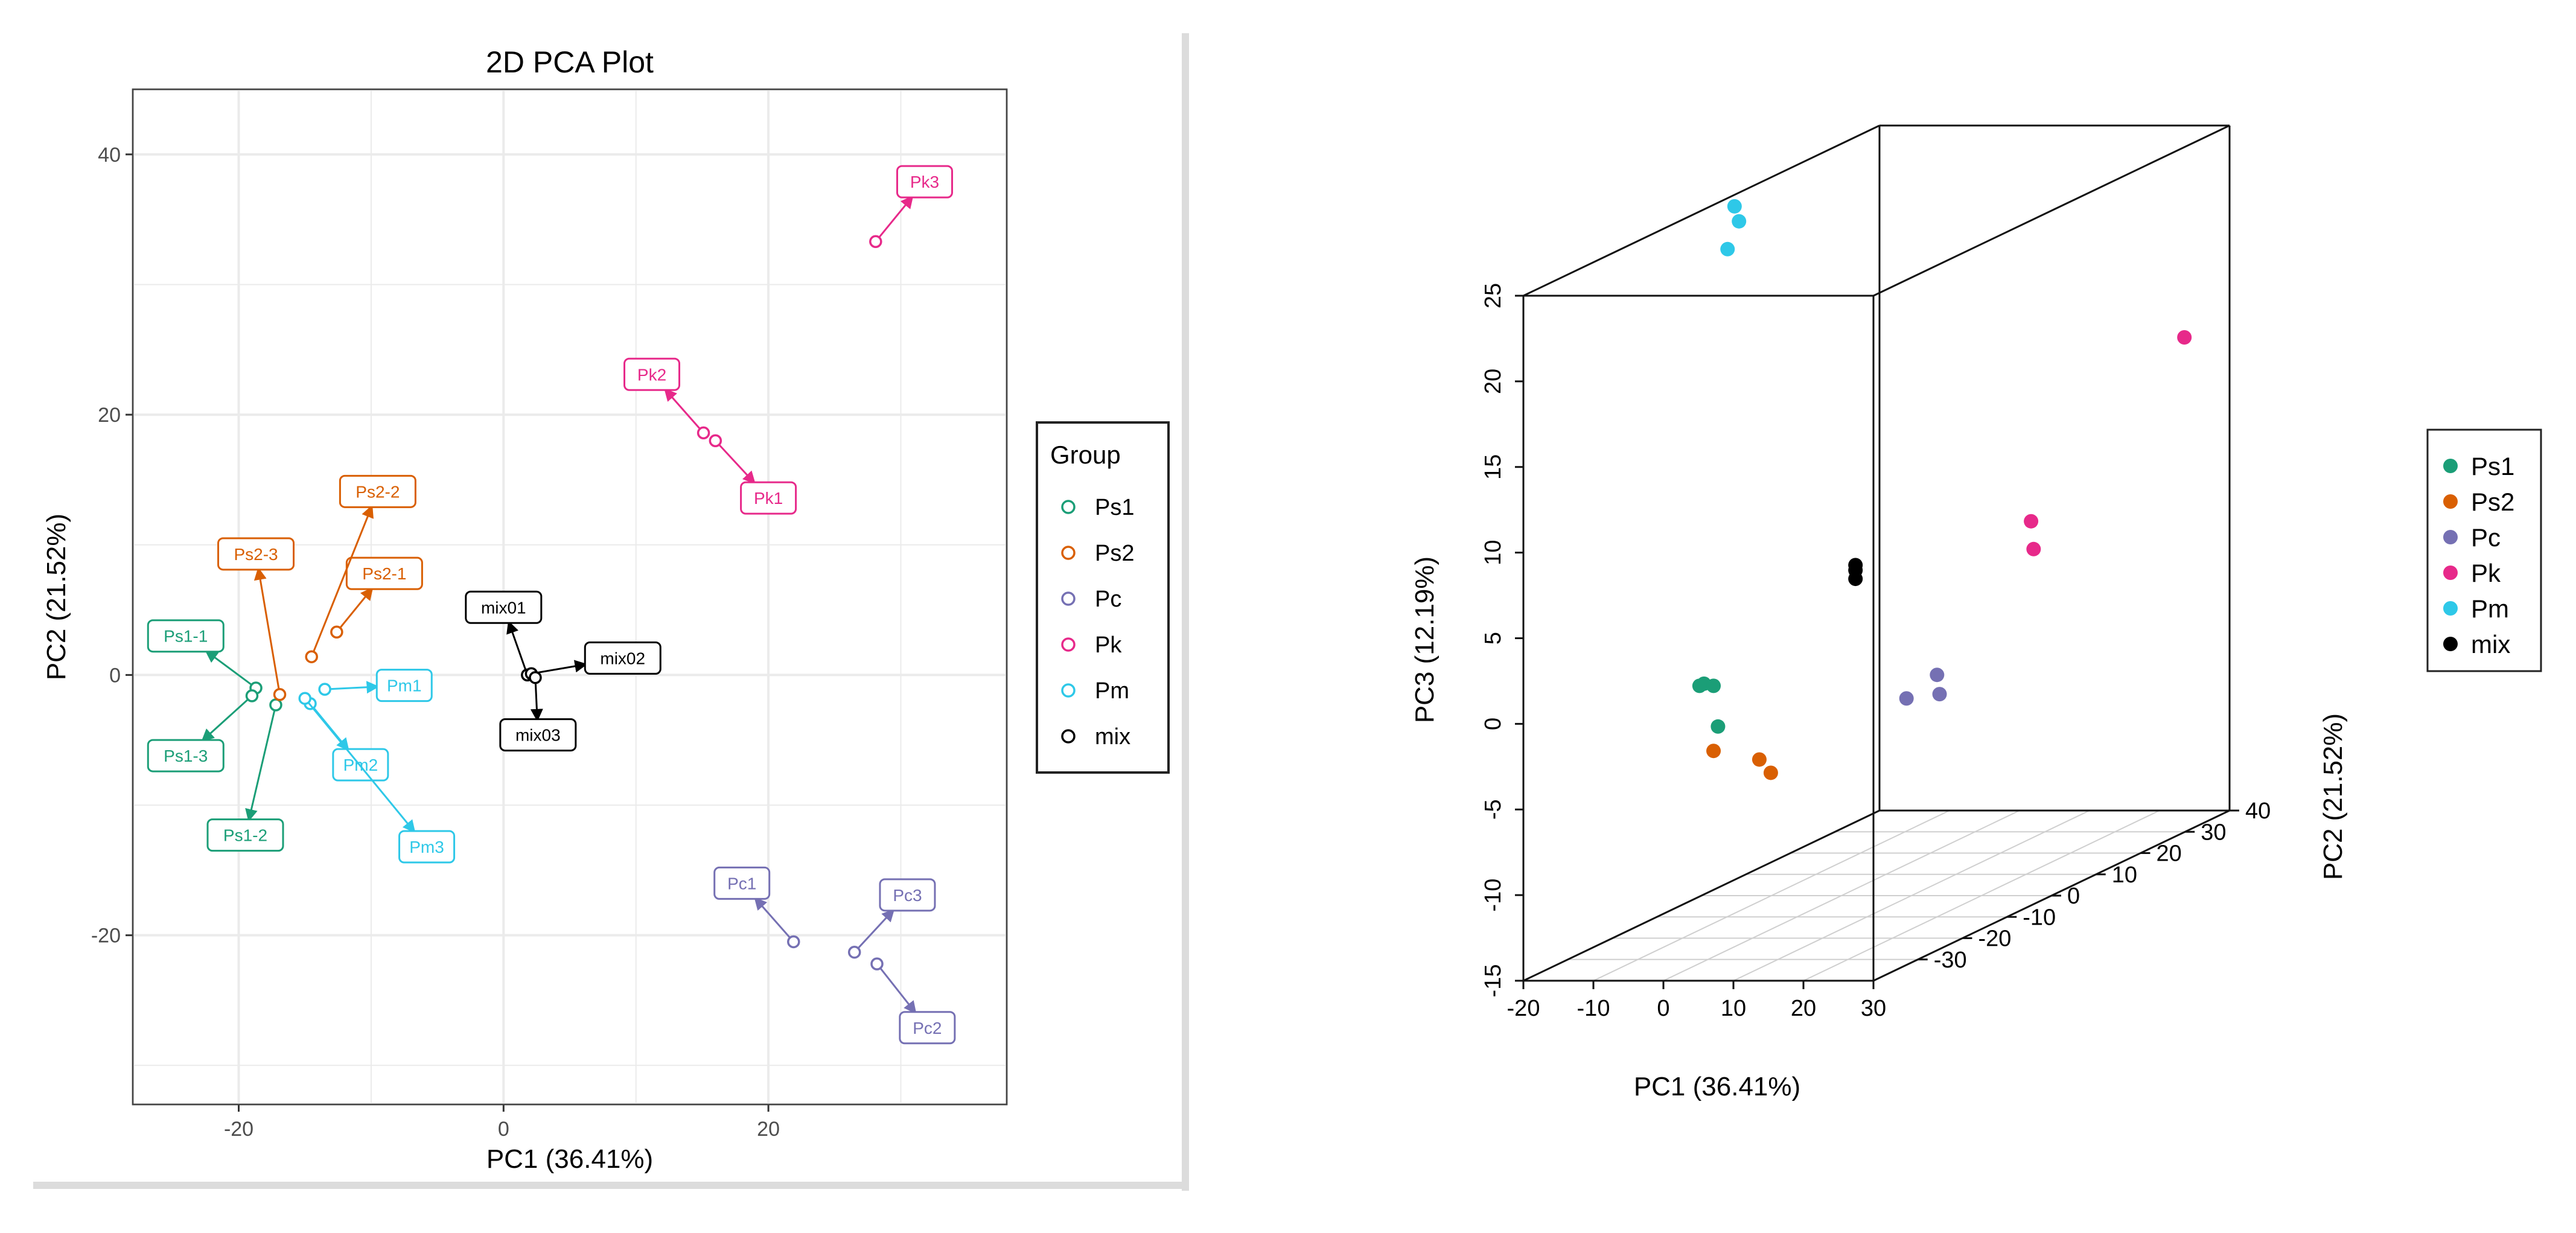 The width and height of the screenshot is (2576, 1233). I want to click on legend-label: Ps2, so click(1114, 553).